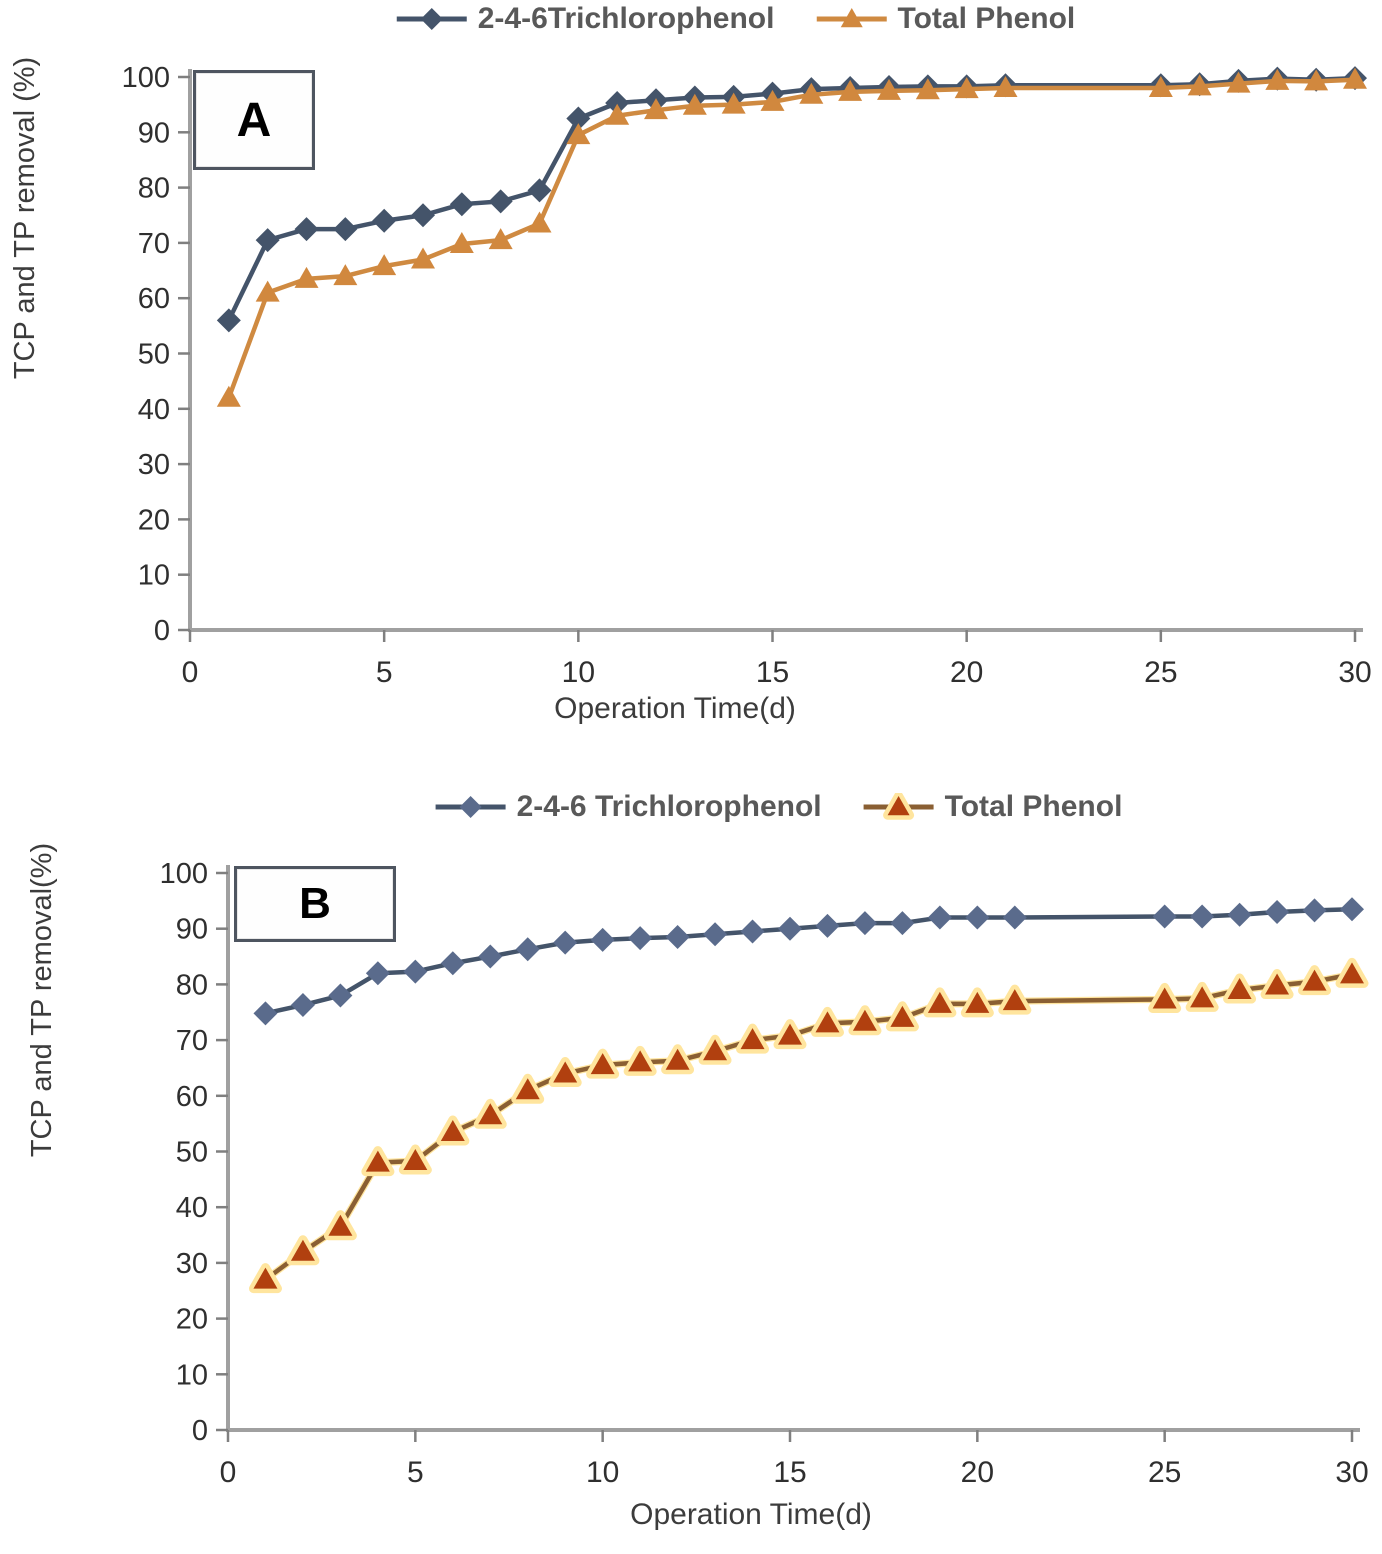 Image resolution: width=1382 pixels, height=1554 pixels. I want to click on x-axis-title-panel-b: Operation Time(d), so click(751, 1514).